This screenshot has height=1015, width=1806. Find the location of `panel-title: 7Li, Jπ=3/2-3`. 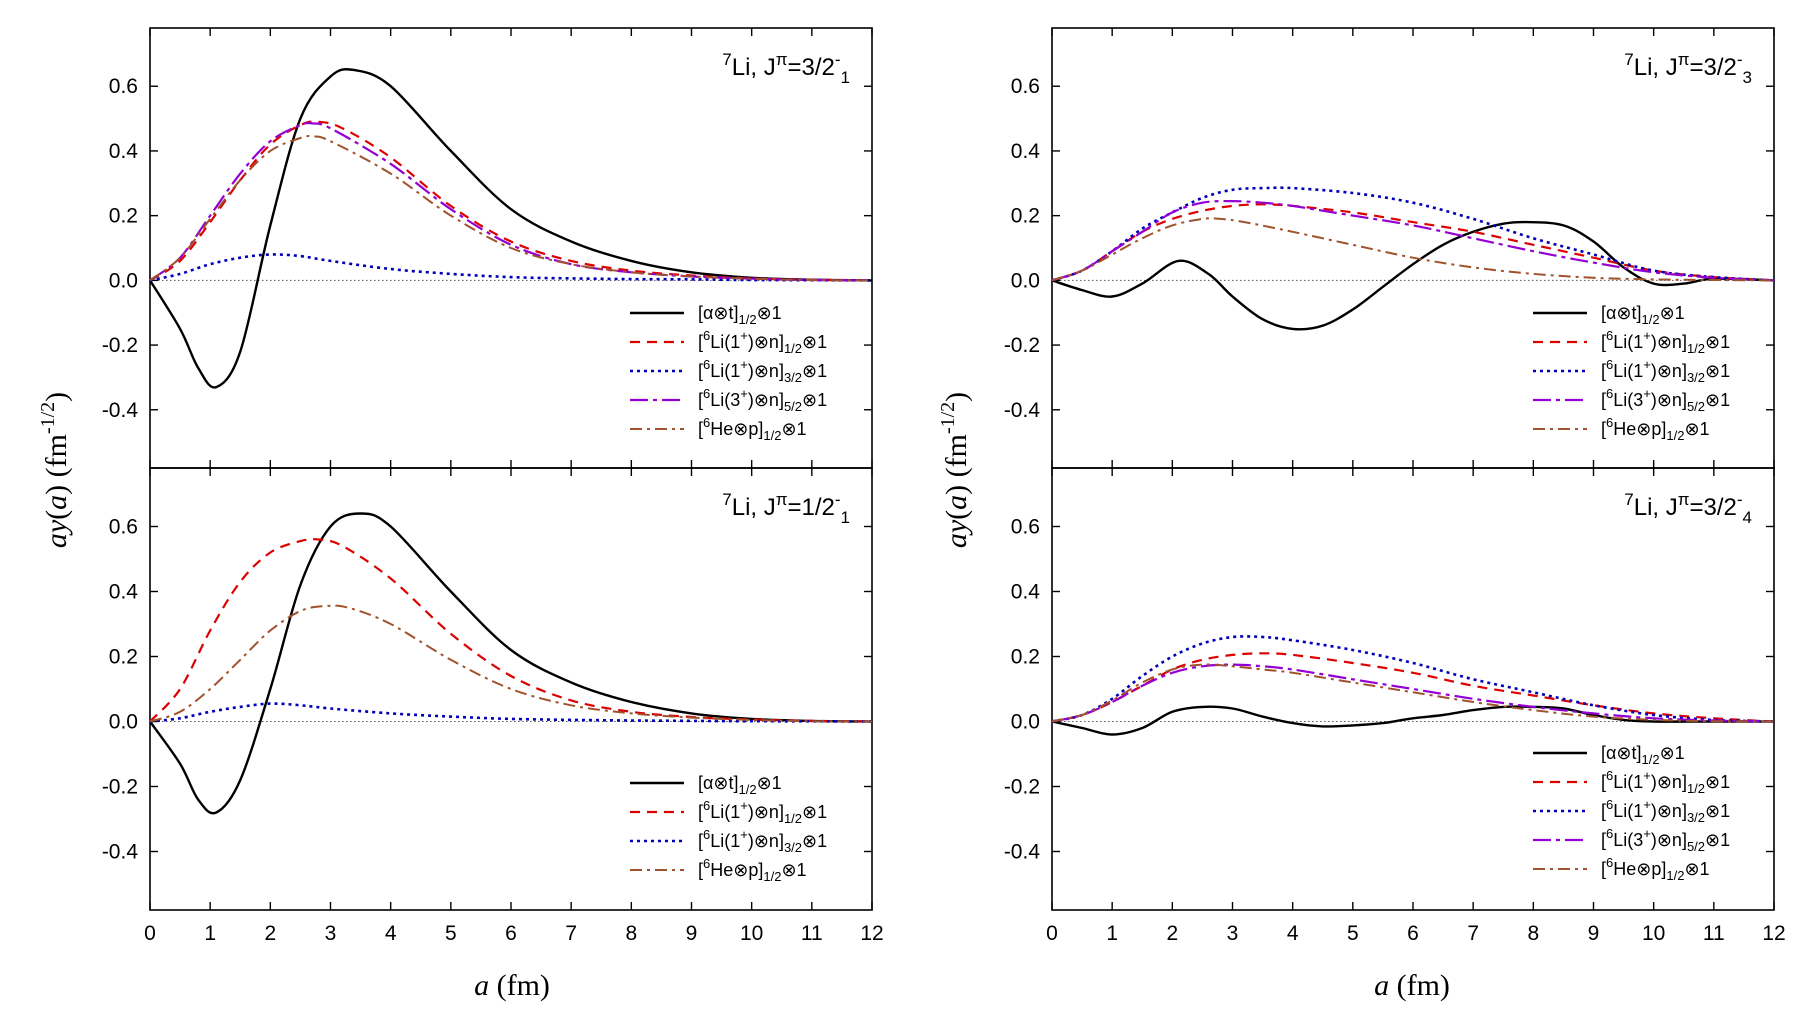

panel-title: 7Li, Jπ=3/2-3 is located at coordinates (1688, 68).